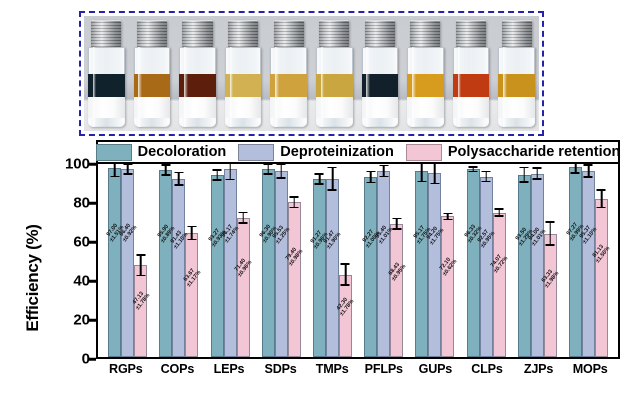  Describe the element at coordinates (500, 284) in the screenshot. I see `bar-clps-polysaccharide-retention: 74.07 ±0.72%` at that location.